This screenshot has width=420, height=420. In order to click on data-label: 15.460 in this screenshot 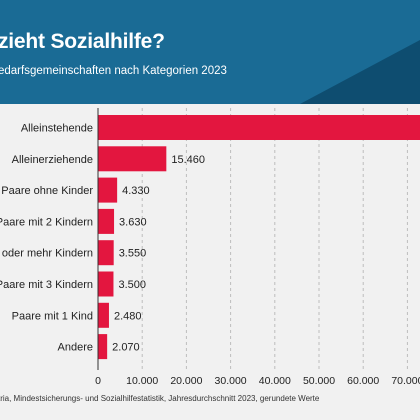, I will do `click(188, 160)`.